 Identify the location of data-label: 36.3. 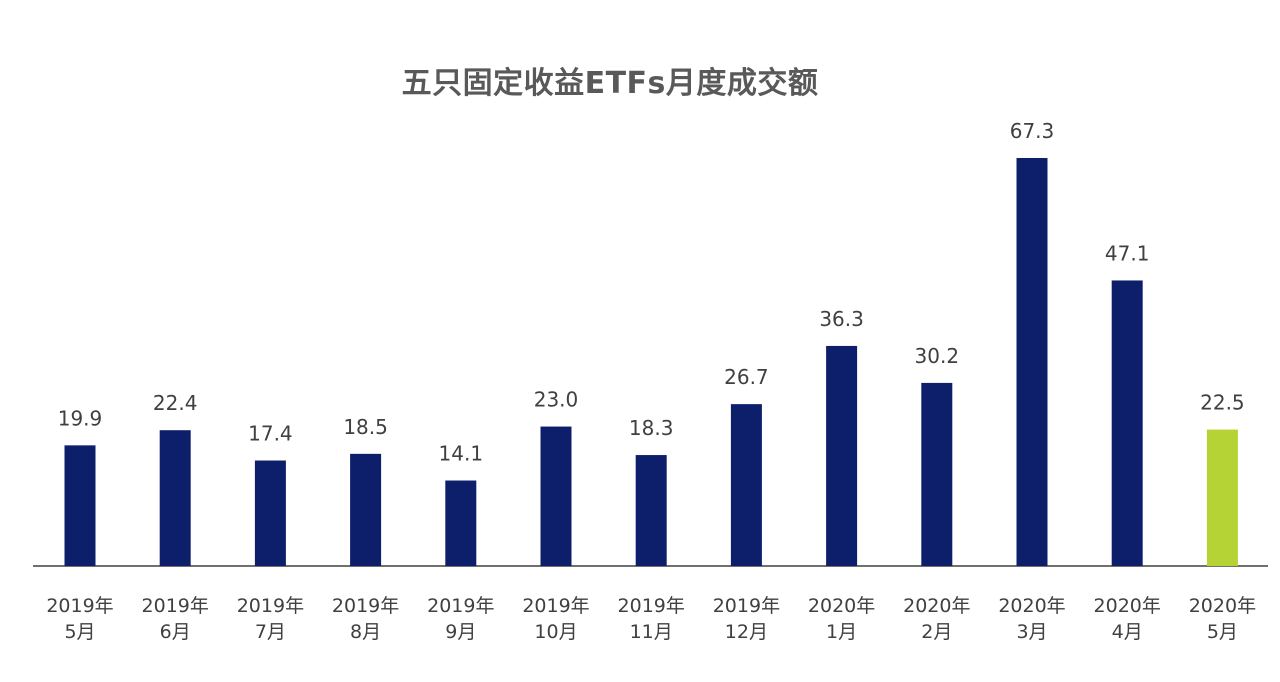
(841, 319).